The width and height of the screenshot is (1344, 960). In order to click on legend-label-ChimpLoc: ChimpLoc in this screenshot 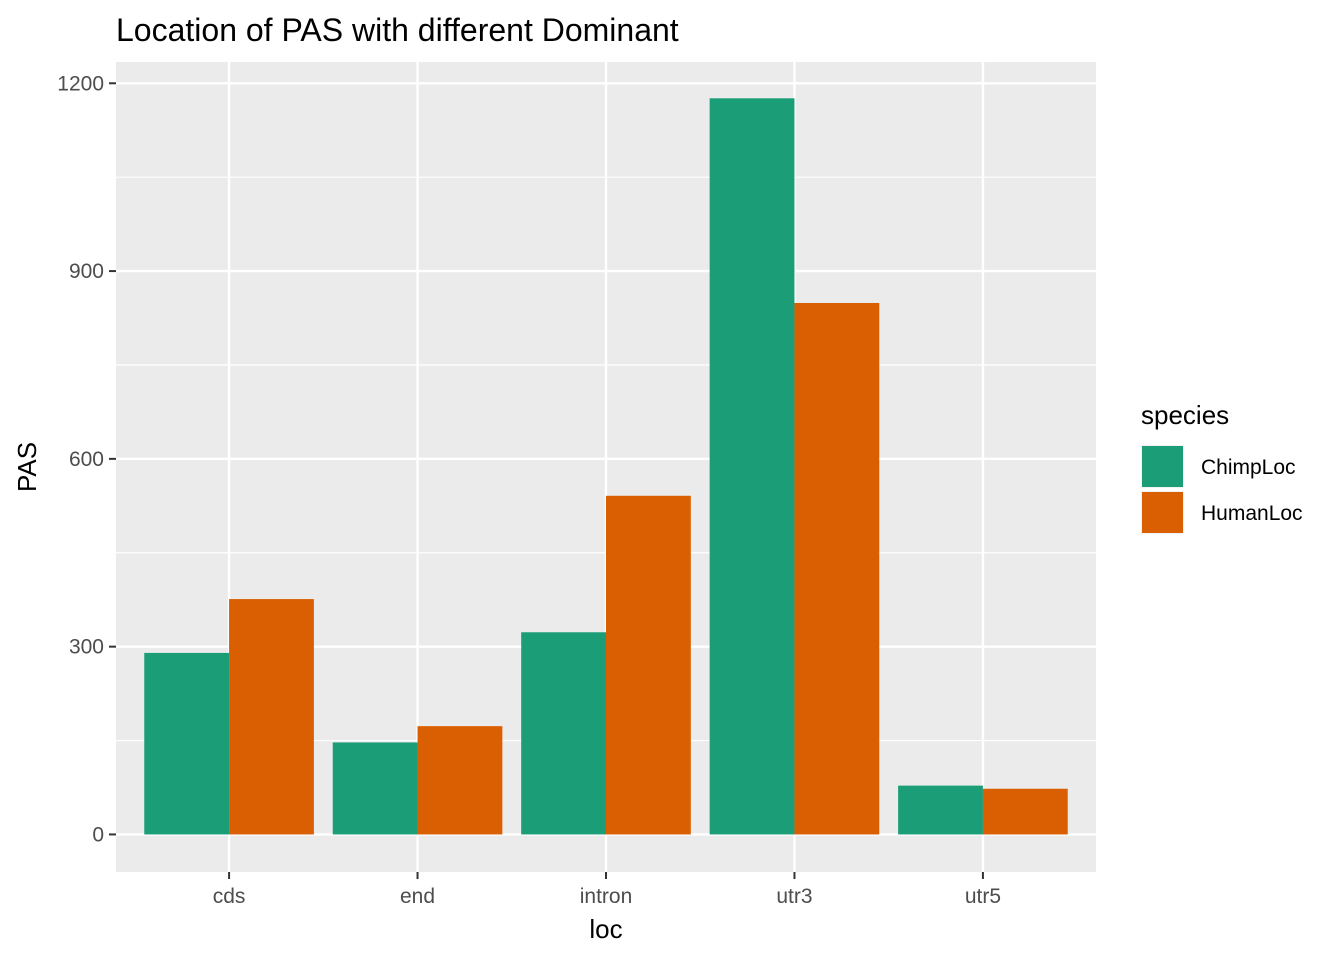, I will do `click(1248, 467)`.